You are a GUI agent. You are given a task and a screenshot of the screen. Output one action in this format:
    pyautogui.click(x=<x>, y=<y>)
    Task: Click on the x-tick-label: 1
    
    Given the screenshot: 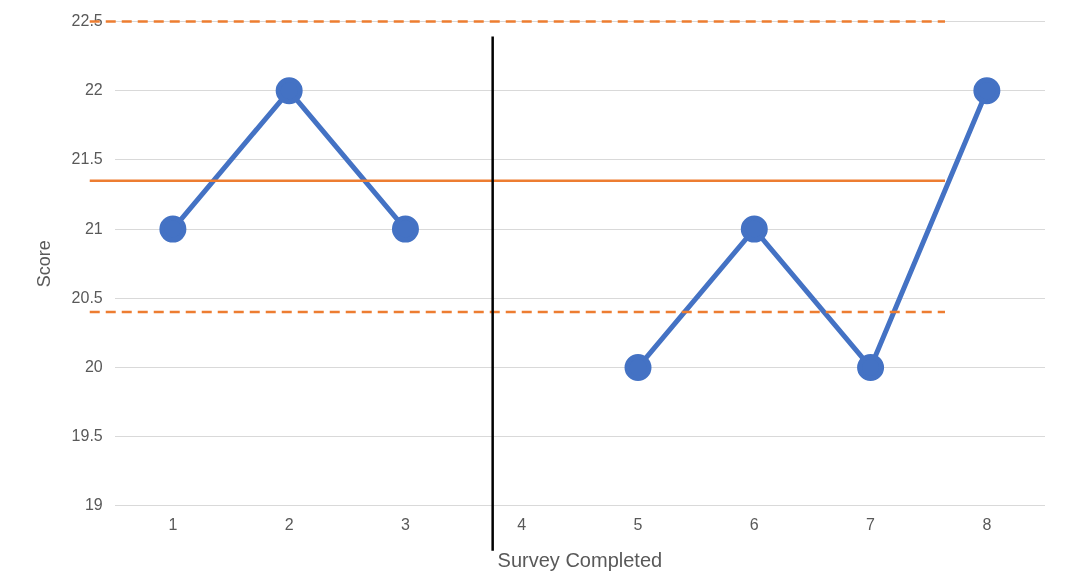 What is the action you would take?
    pyautogui.click(x=173, y=524)
    